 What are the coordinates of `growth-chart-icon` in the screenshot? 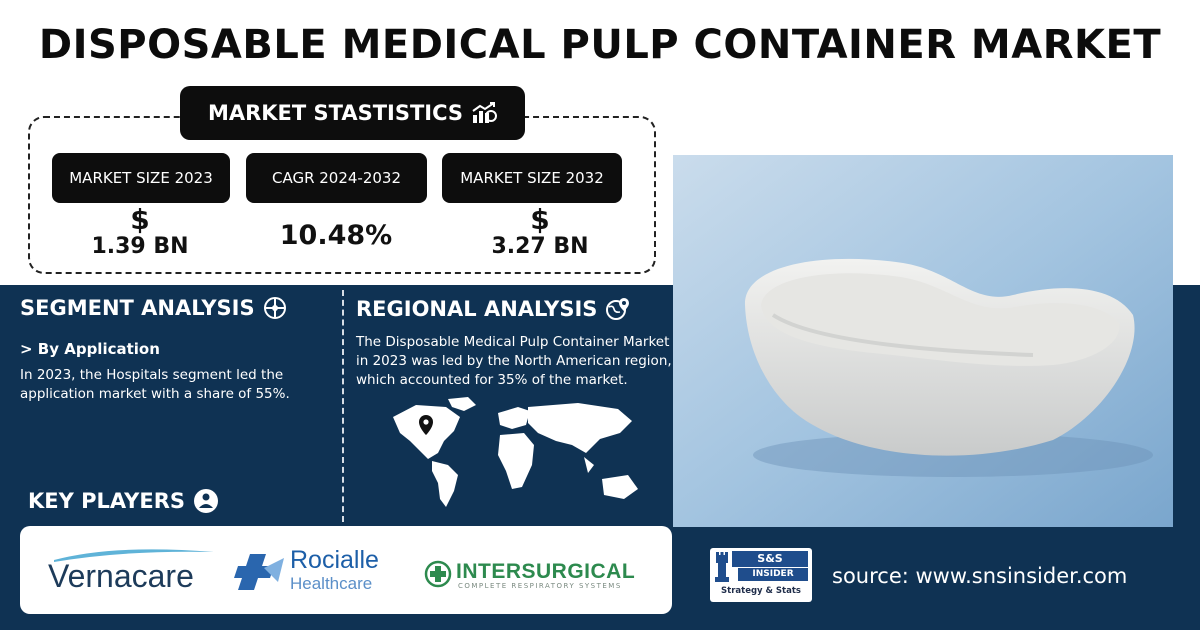 It's located at (485, 112).